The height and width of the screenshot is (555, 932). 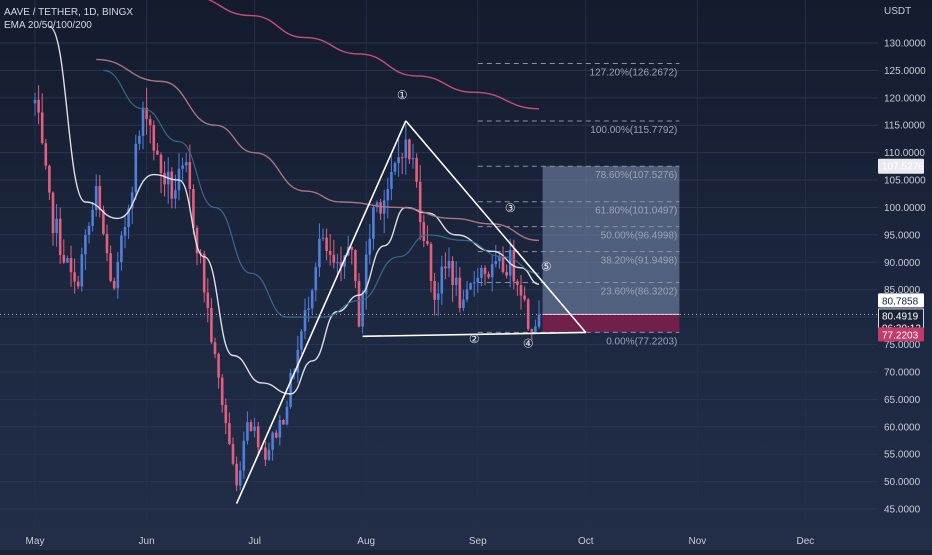 I want to click on y-tick-label: 115.0000, so click(x=904, y=126).